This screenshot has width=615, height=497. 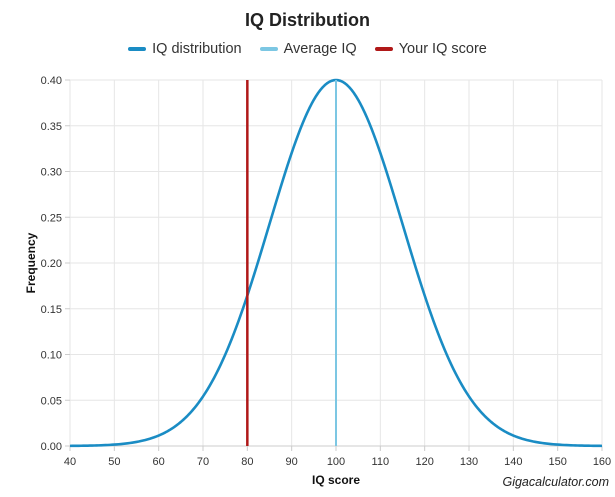 I want to click on y-axis-title: Frequency, so click(x=31, y=262).